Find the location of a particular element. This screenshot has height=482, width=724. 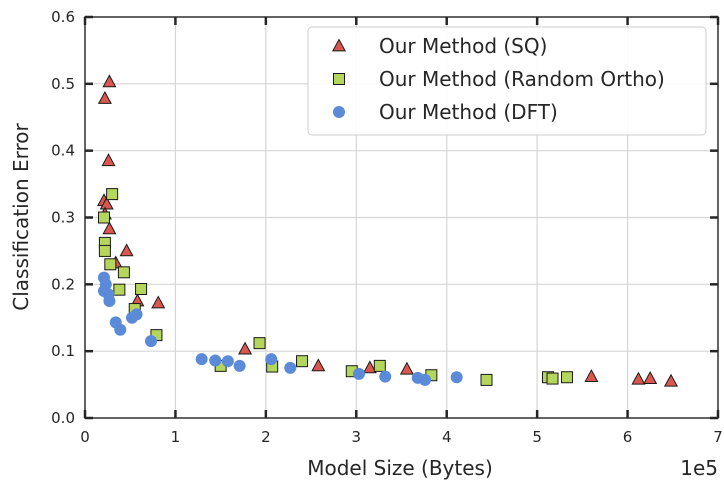

y-axis-label: Classification Error is located at coordinates (21, 217).